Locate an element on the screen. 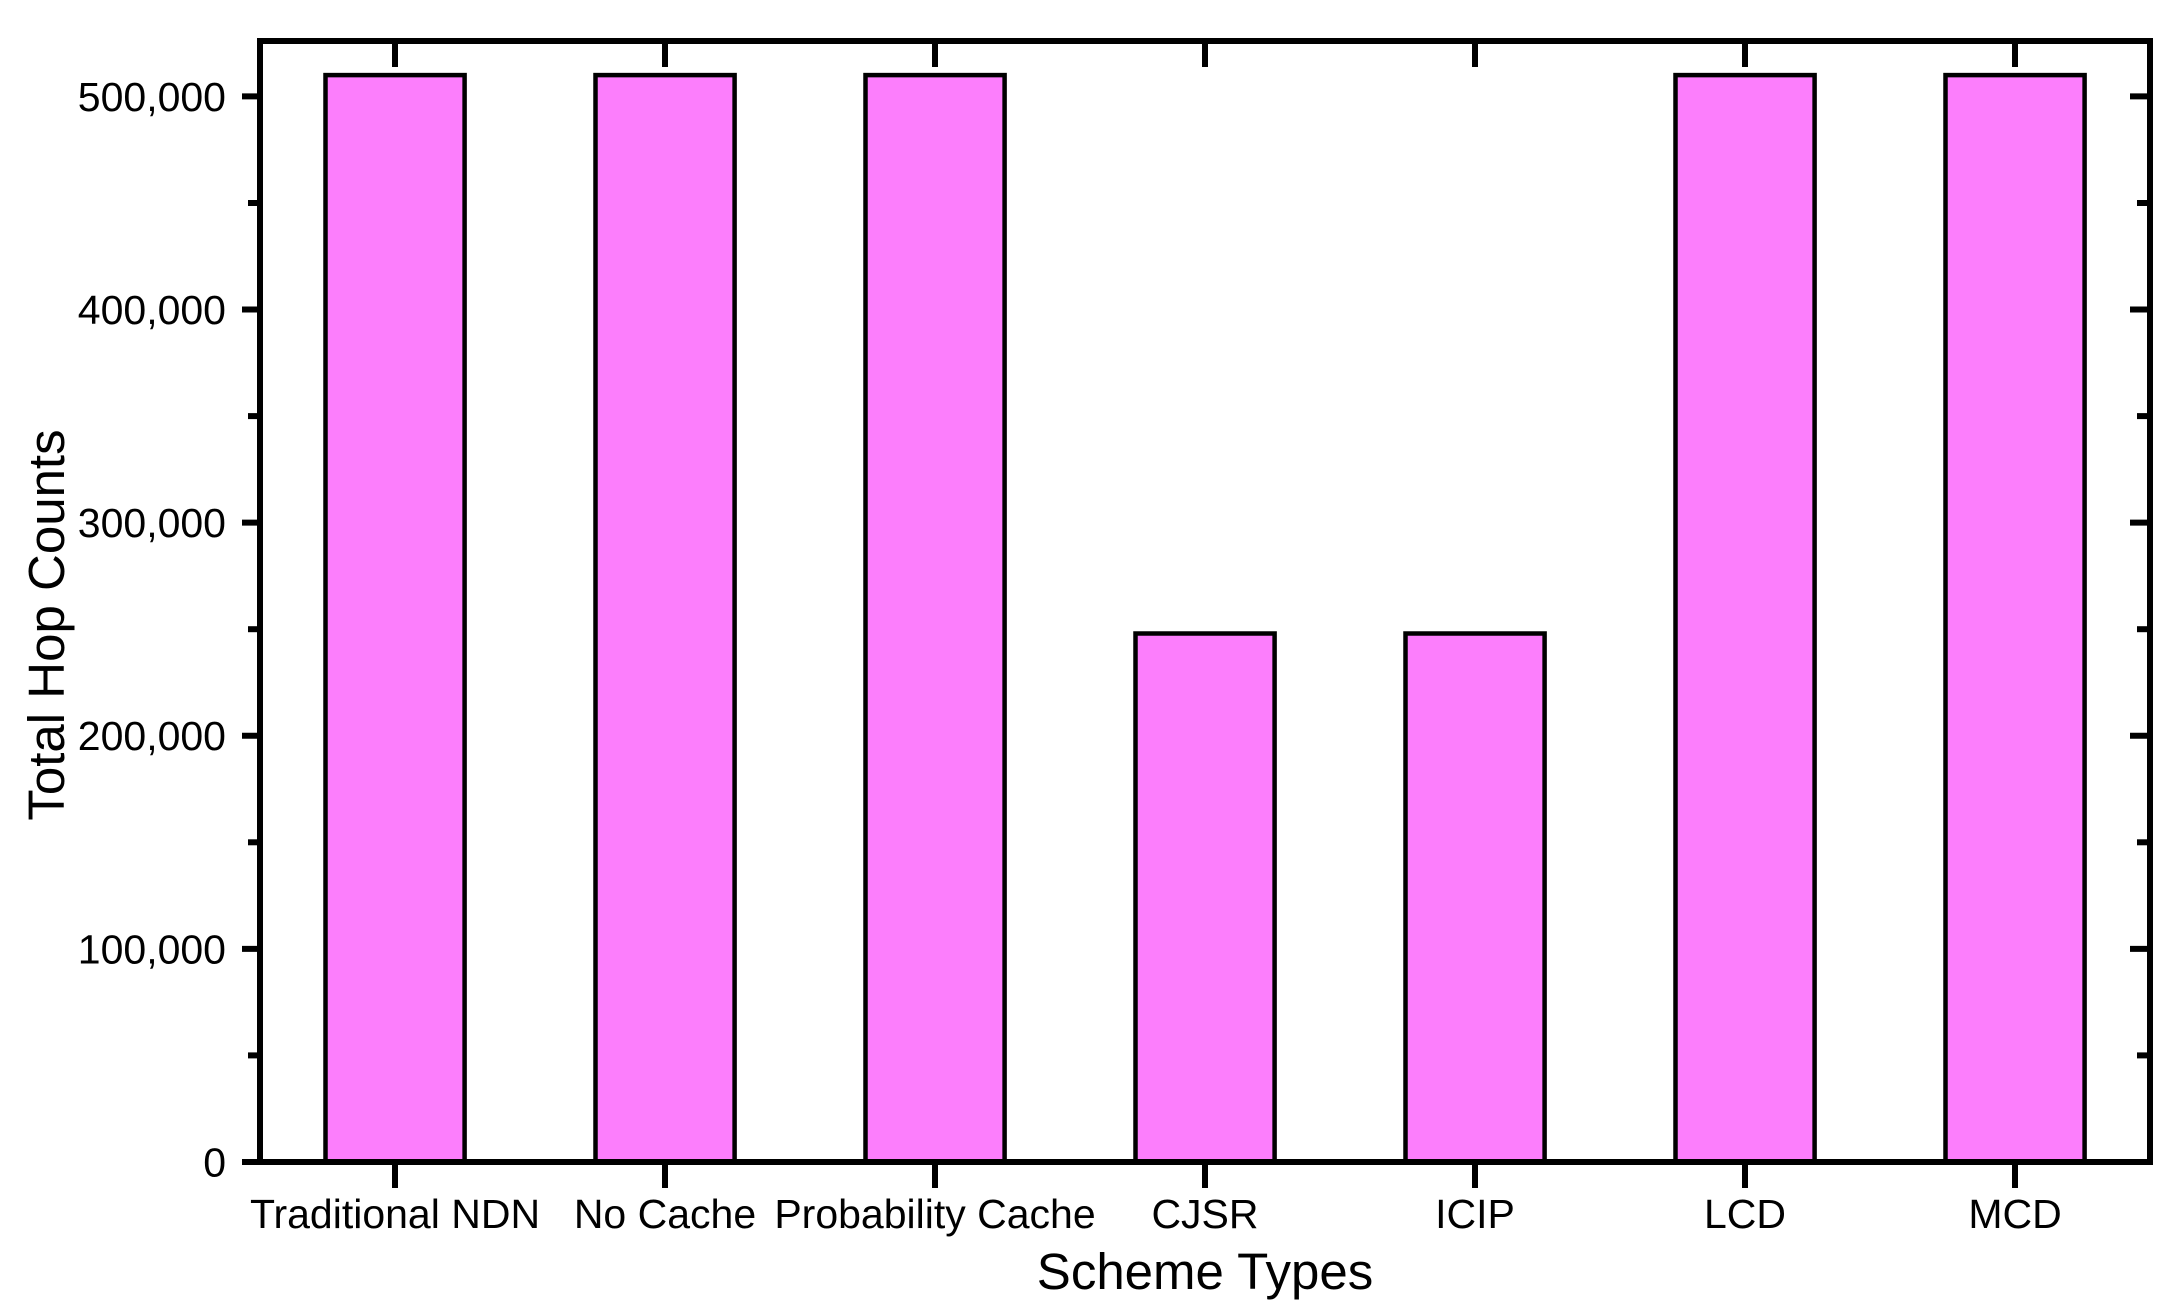 The width and height of the screenshot is (2179, 1313). y-tick-label: 100,000 is located at coordinates (152, 949).